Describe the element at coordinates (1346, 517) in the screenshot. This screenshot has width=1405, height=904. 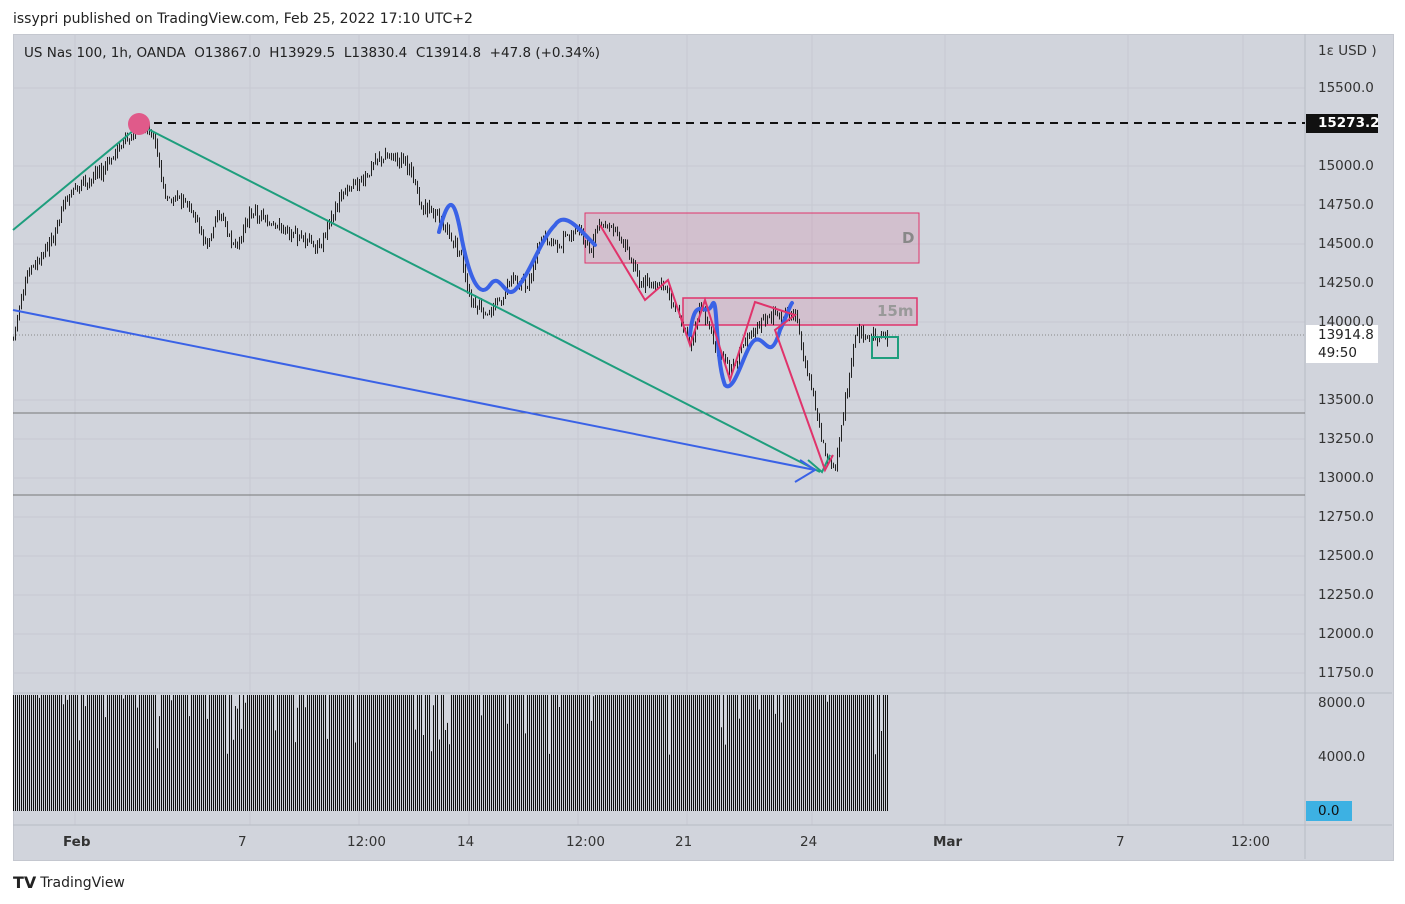
I see `price-tick: 12750.0` at that location.